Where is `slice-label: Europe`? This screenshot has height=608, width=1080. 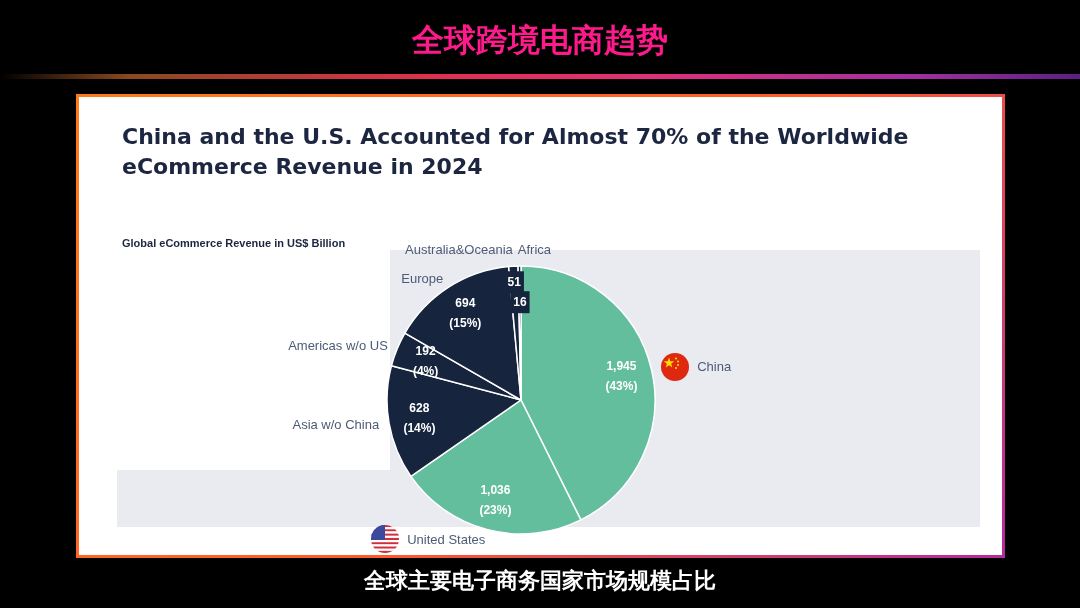
slice-label: Europe is located at coordinates (422, 279).